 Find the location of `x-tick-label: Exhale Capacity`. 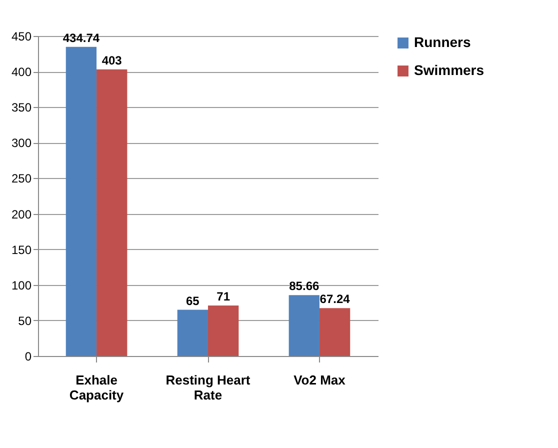

x-tick-label: Exhale Capacity is located at coordinates (96, 387).